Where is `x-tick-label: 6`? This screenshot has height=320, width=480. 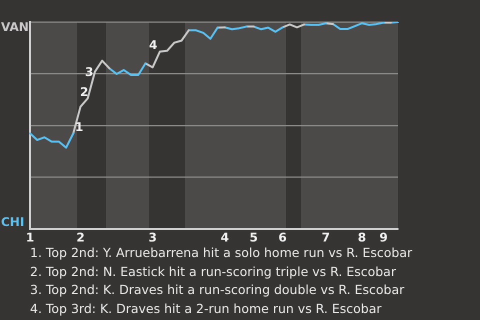 x-tick-label: 6 is located at coordinates (282, 237).